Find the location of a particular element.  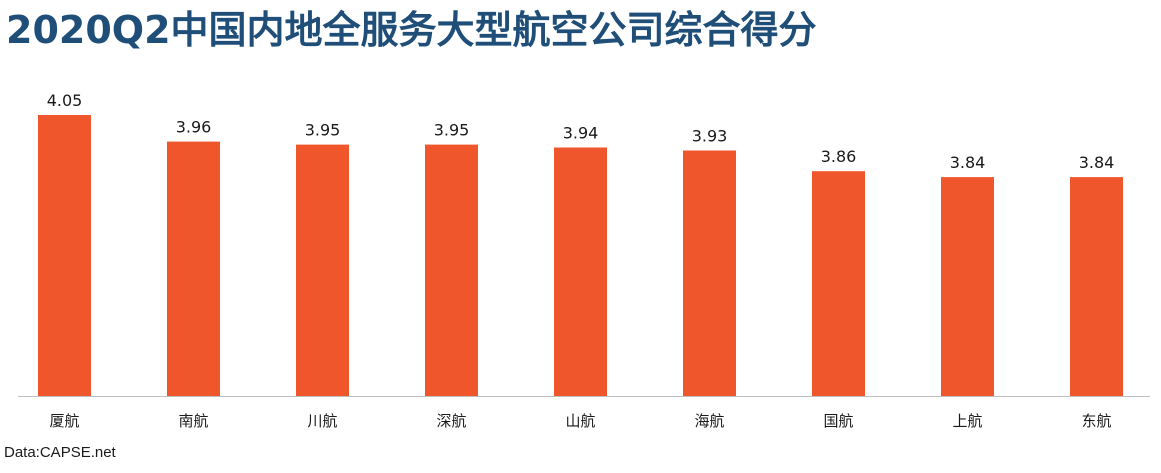

x-tick-label-5: 山航 is located at coordinates (580, 421).